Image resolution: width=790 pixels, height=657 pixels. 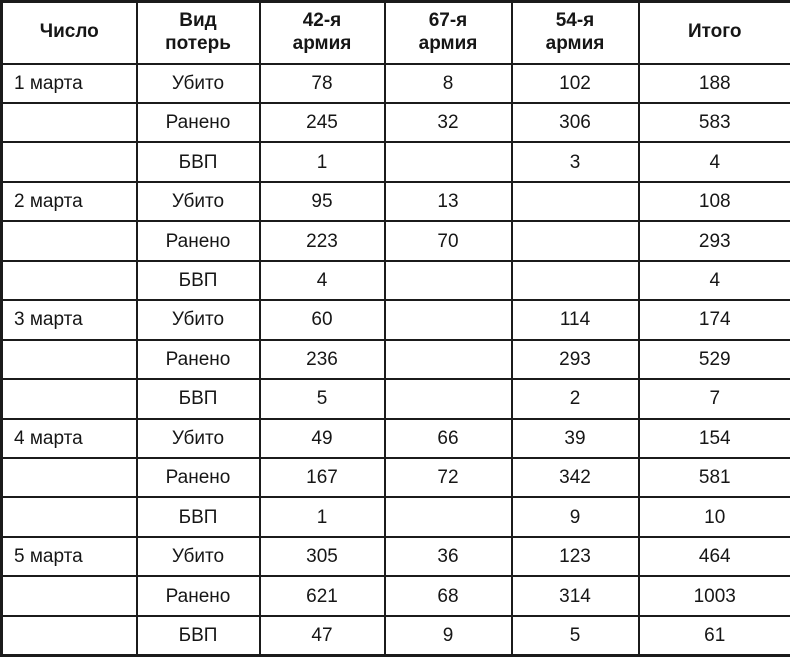 I want to click on cell-army-67: 8, so click(x=448, y=83).